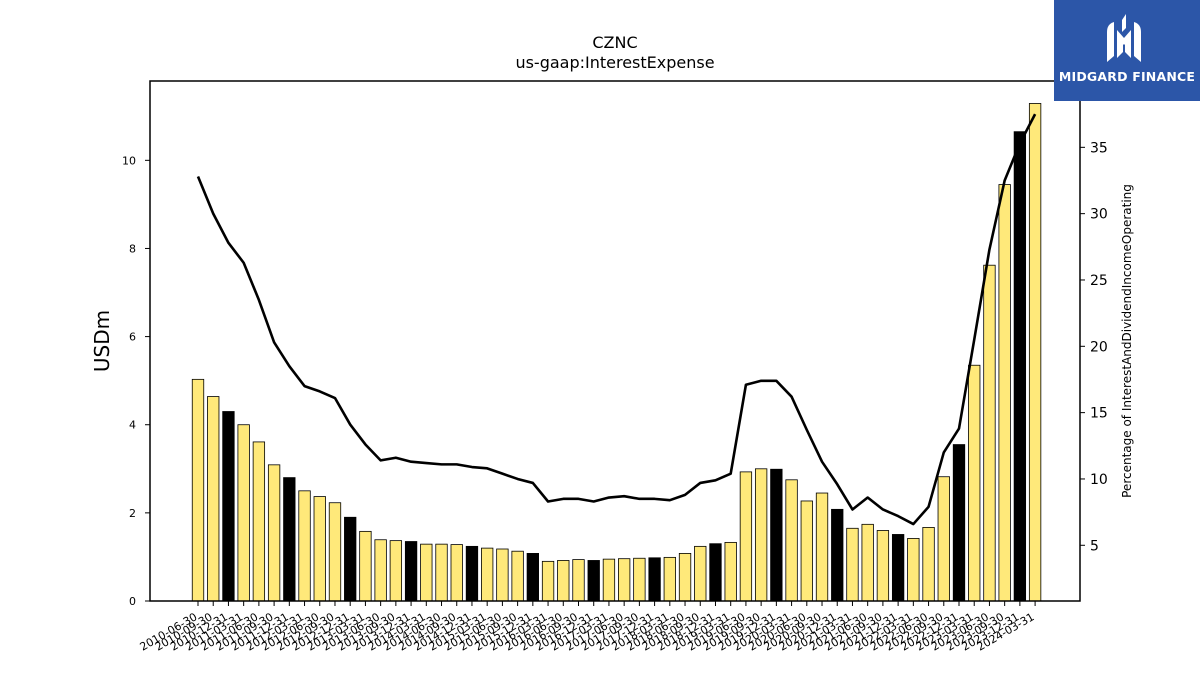 This screenshot has width=1200, height=675. I want to click on y2-tick-label: 30, so click(1099, 215).